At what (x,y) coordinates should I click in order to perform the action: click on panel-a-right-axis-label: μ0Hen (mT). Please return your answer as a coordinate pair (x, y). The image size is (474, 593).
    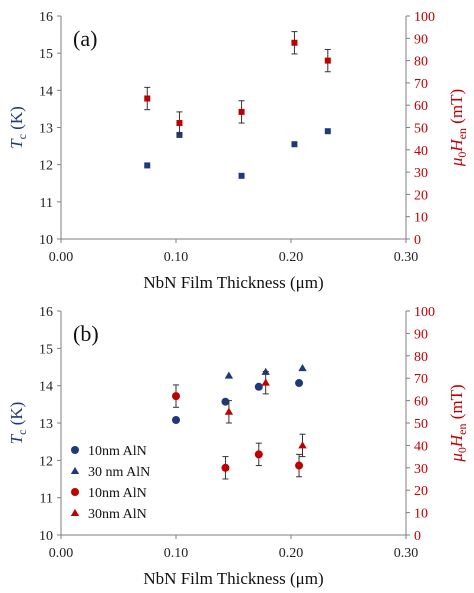
    Looking at the image, I should click on (458, 128).